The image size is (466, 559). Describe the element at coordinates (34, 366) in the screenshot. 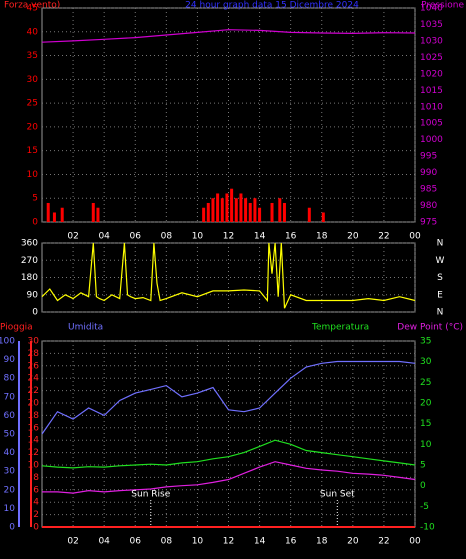

I see `y3-tick-label: 26` at that location.